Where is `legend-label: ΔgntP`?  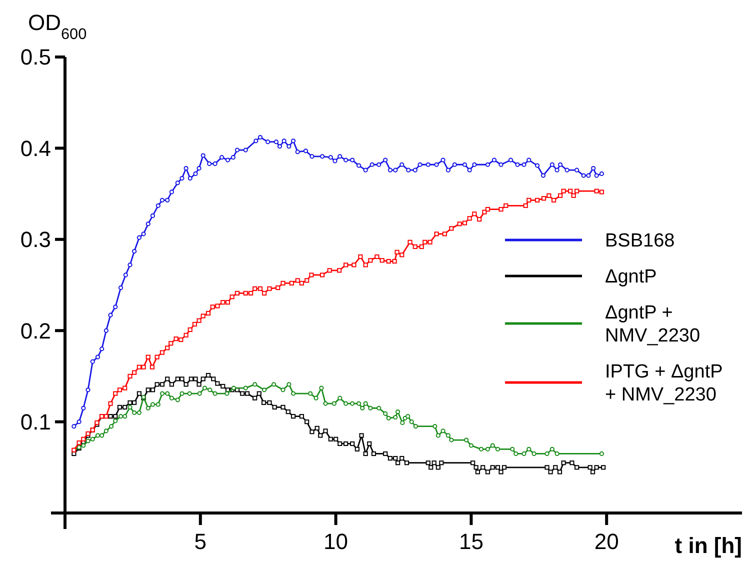 legend-label: ΔgntP is located at coordinates (631, 277).